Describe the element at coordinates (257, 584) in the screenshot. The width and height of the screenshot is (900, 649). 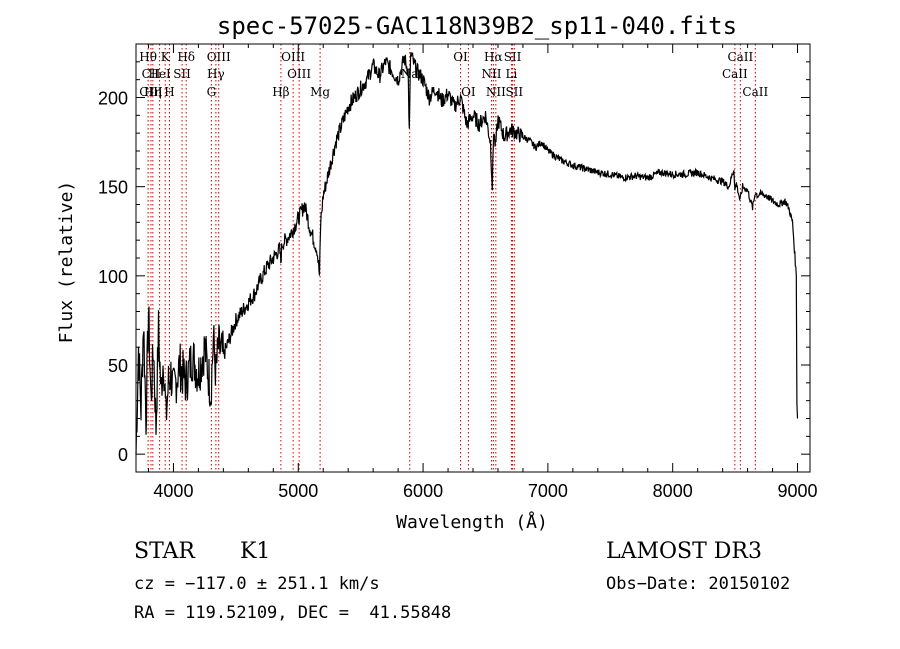
I see `redshift-readout: cz = −117.0 ± 251.1 km/s` at that location.